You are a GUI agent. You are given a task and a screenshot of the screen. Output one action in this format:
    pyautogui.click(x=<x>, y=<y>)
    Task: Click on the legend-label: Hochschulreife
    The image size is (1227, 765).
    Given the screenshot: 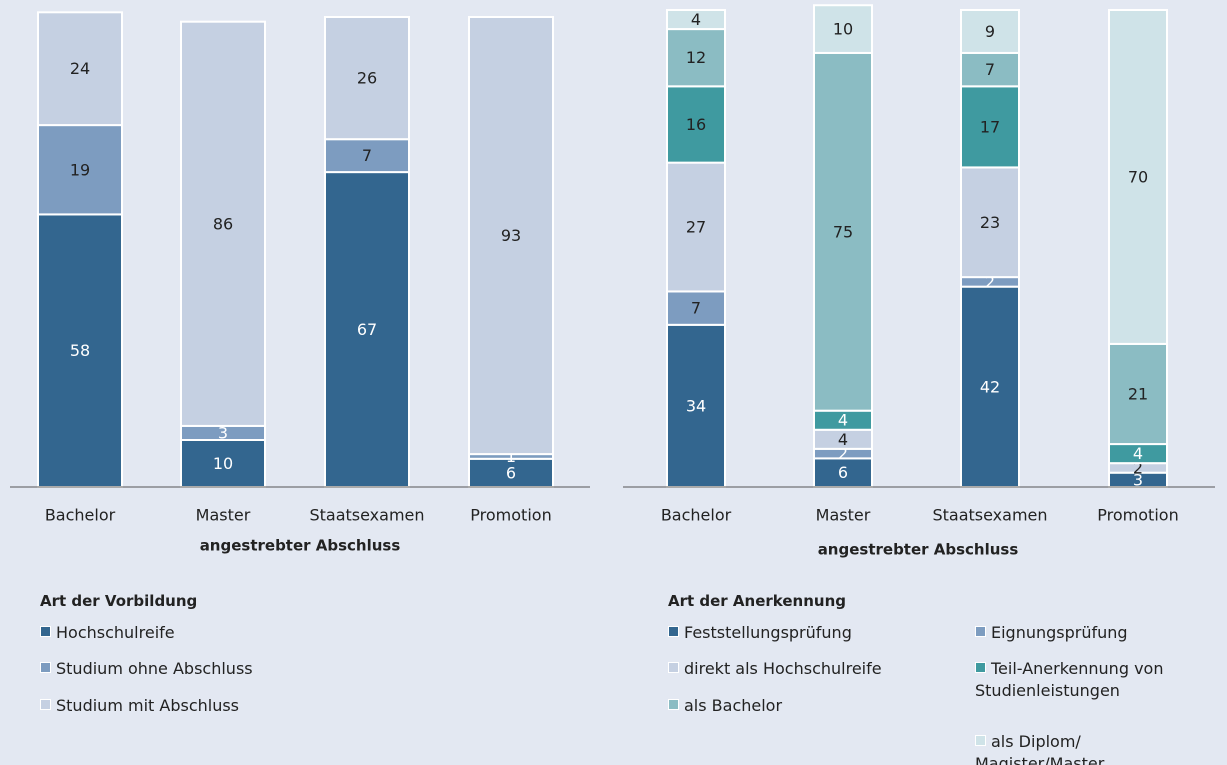 What is the action you would take?
    pyautogui.click(x=115, y=632)
    